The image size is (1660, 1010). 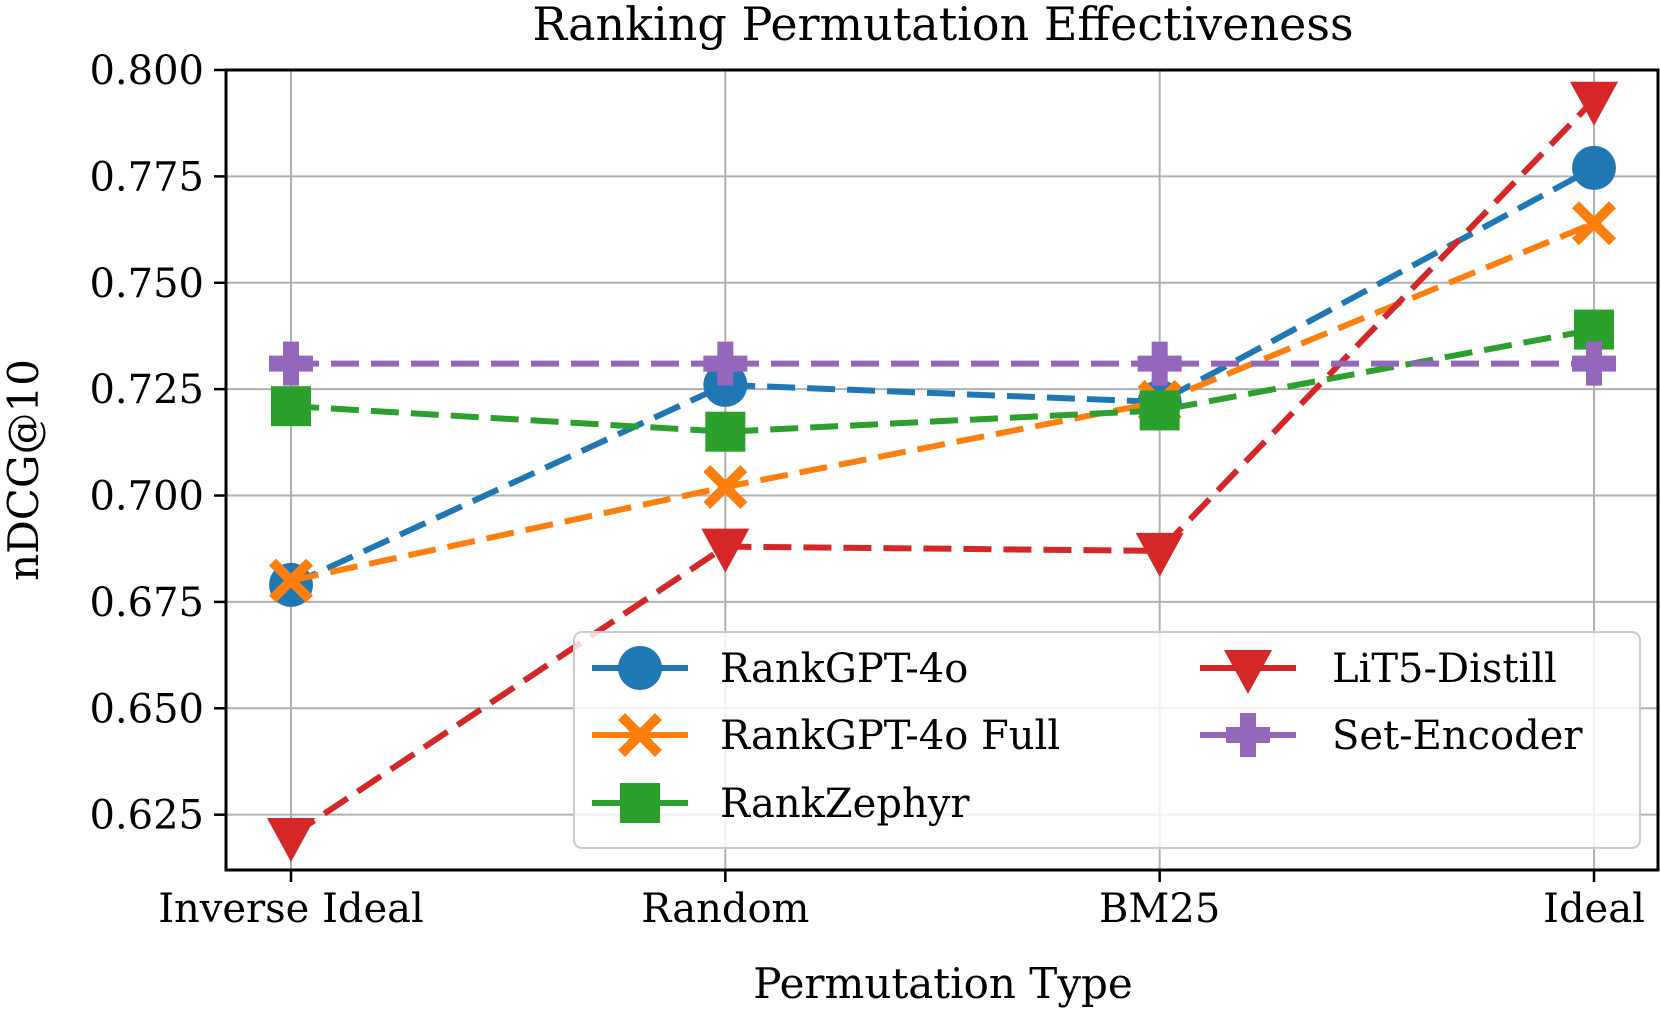 I want to click on y-tick-label: 0.700, so click(x=146, y=497).